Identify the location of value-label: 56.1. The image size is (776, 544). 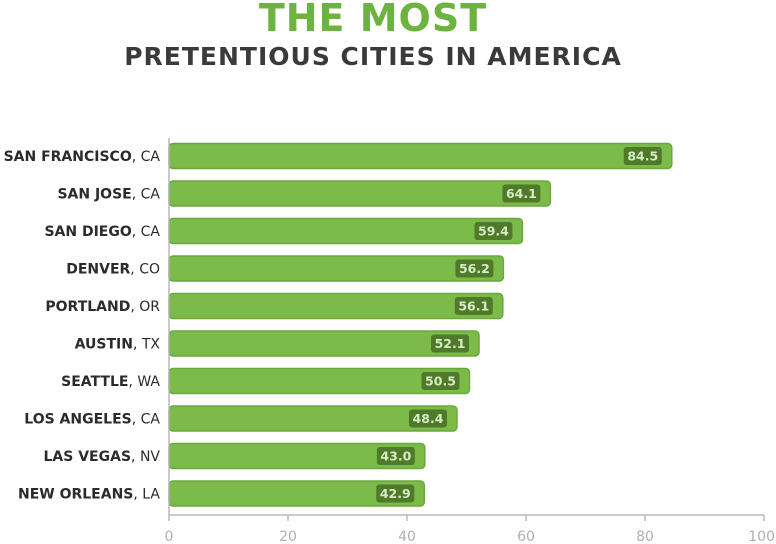
(473, 306).